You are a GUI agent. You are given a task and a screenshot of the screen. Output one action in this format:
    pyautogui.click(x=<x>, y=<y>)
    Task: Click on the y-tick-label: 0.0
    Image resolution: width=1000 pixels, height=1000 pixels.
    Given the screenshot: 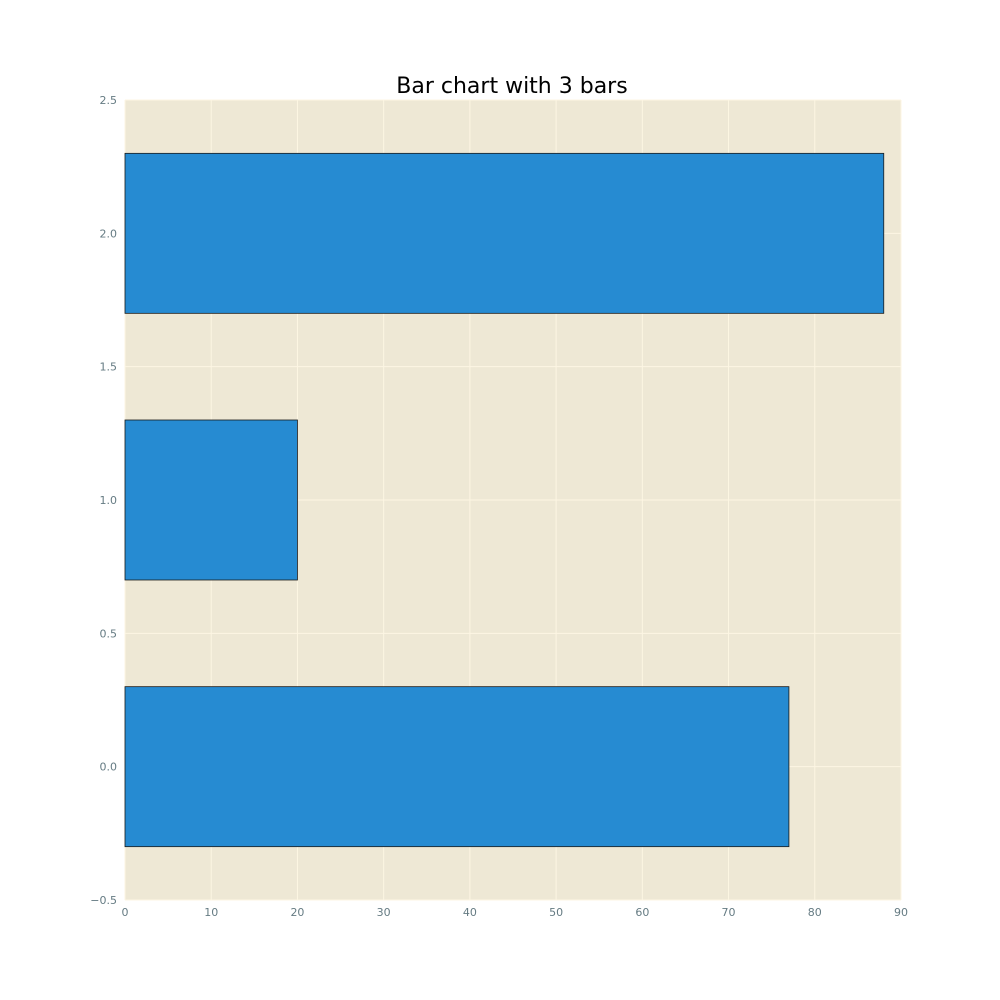 What is the action you would take?
    pyautogui.click(x=109, y=767)
    